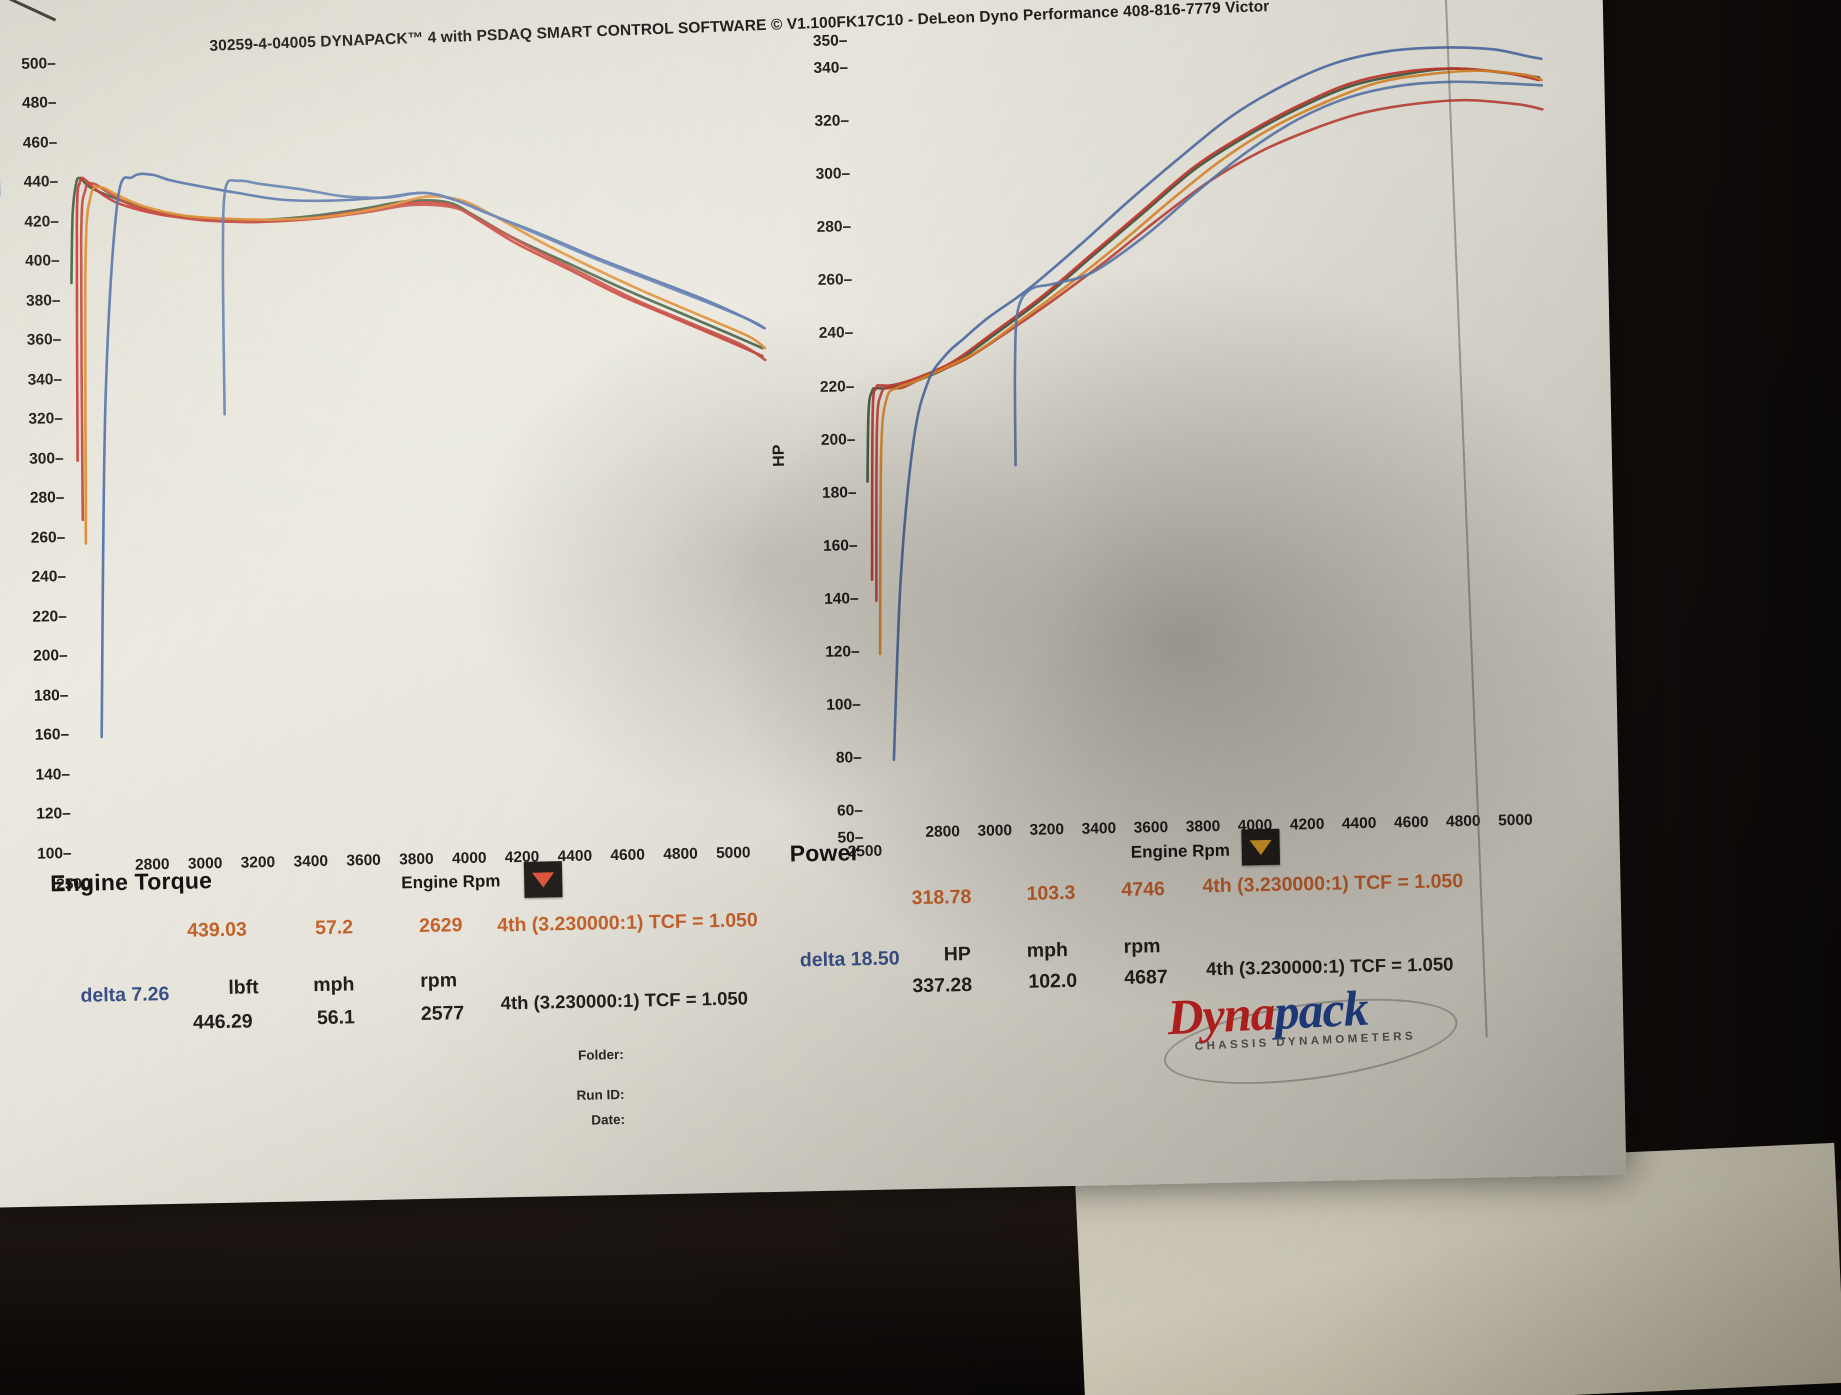 The width and height of the screenshot is (1841, 1395). What do you see at coordinates (42, 261) in the screenshot?
I see `y-tick-400: 400–` at bounding box center [42, 261].